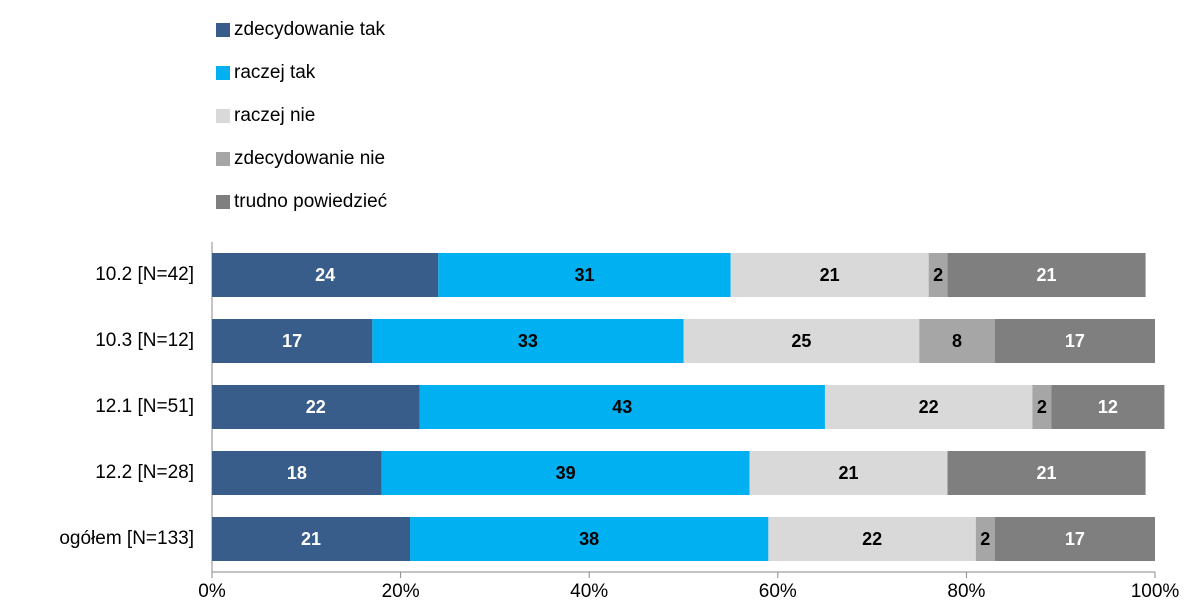  Describe the element at coordinates (144, 472) in the screenshot. I see `y-tick-label: 12.2 [N=28]` at that location.